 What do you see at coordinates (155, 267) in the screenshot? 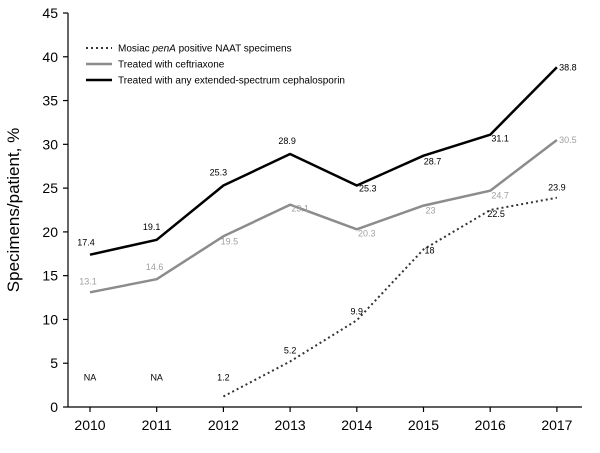
I see `data-label: 14.6` at bounding box center [155, 267].